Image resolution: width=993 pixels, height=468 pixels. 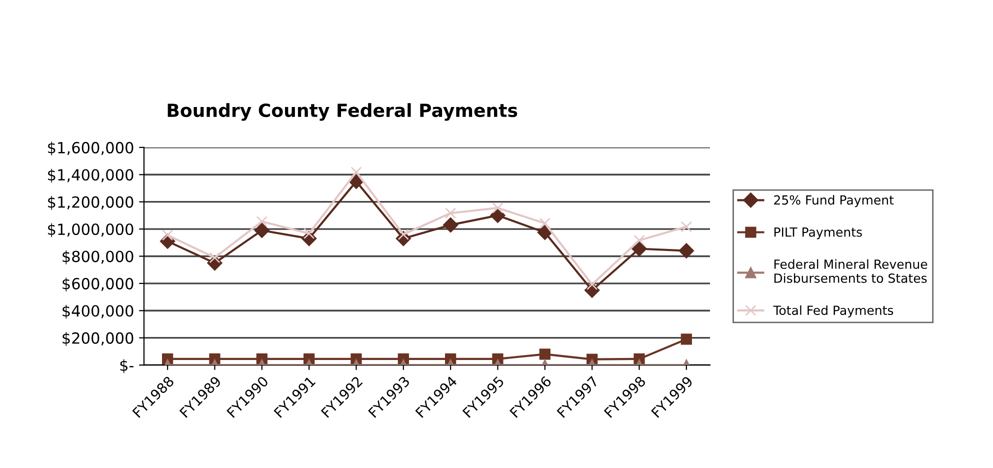 What do you see at coordinates (851, 271) in the screenshot?
I see `legend-label: Federal Mineral Revenue Disbursements to States` at bounding box center [851, 271].